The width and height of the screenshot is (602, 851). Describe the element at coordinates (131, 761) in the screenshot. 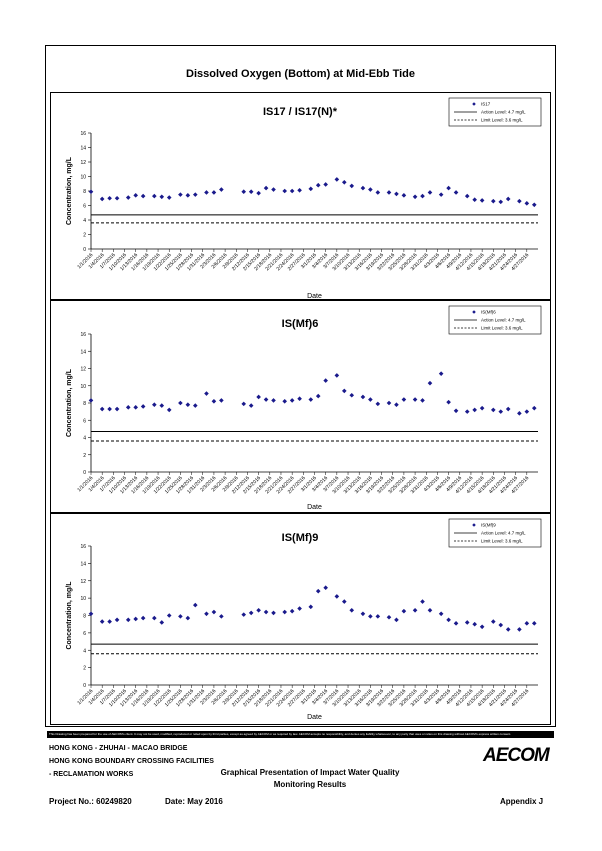

I see `project-line-2: HONG KONG BOUNDARY CROSSING FACILITIES` at that location.